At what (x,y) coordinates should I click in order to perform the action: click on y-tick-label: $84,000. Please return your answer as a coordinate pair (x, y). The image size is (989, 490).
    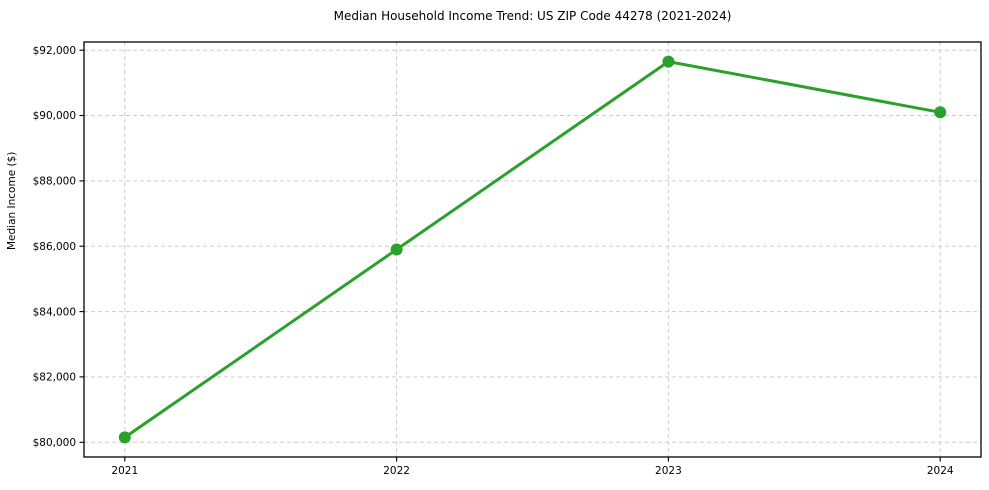
    Looking at the image, I should click on (54, 312).